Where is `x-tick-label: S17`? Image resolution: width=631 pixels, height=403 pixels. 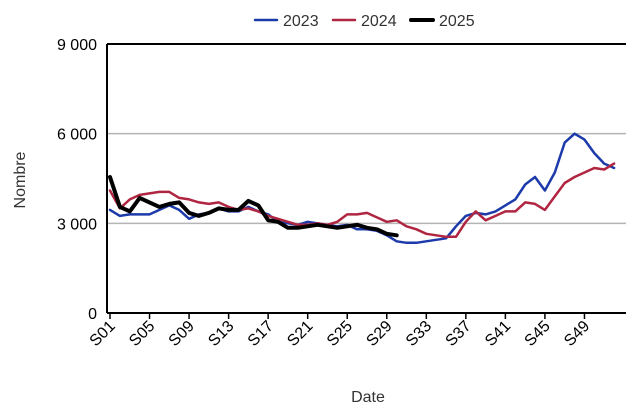 x-tick-label: S17 is located at coordinates (261, 334).